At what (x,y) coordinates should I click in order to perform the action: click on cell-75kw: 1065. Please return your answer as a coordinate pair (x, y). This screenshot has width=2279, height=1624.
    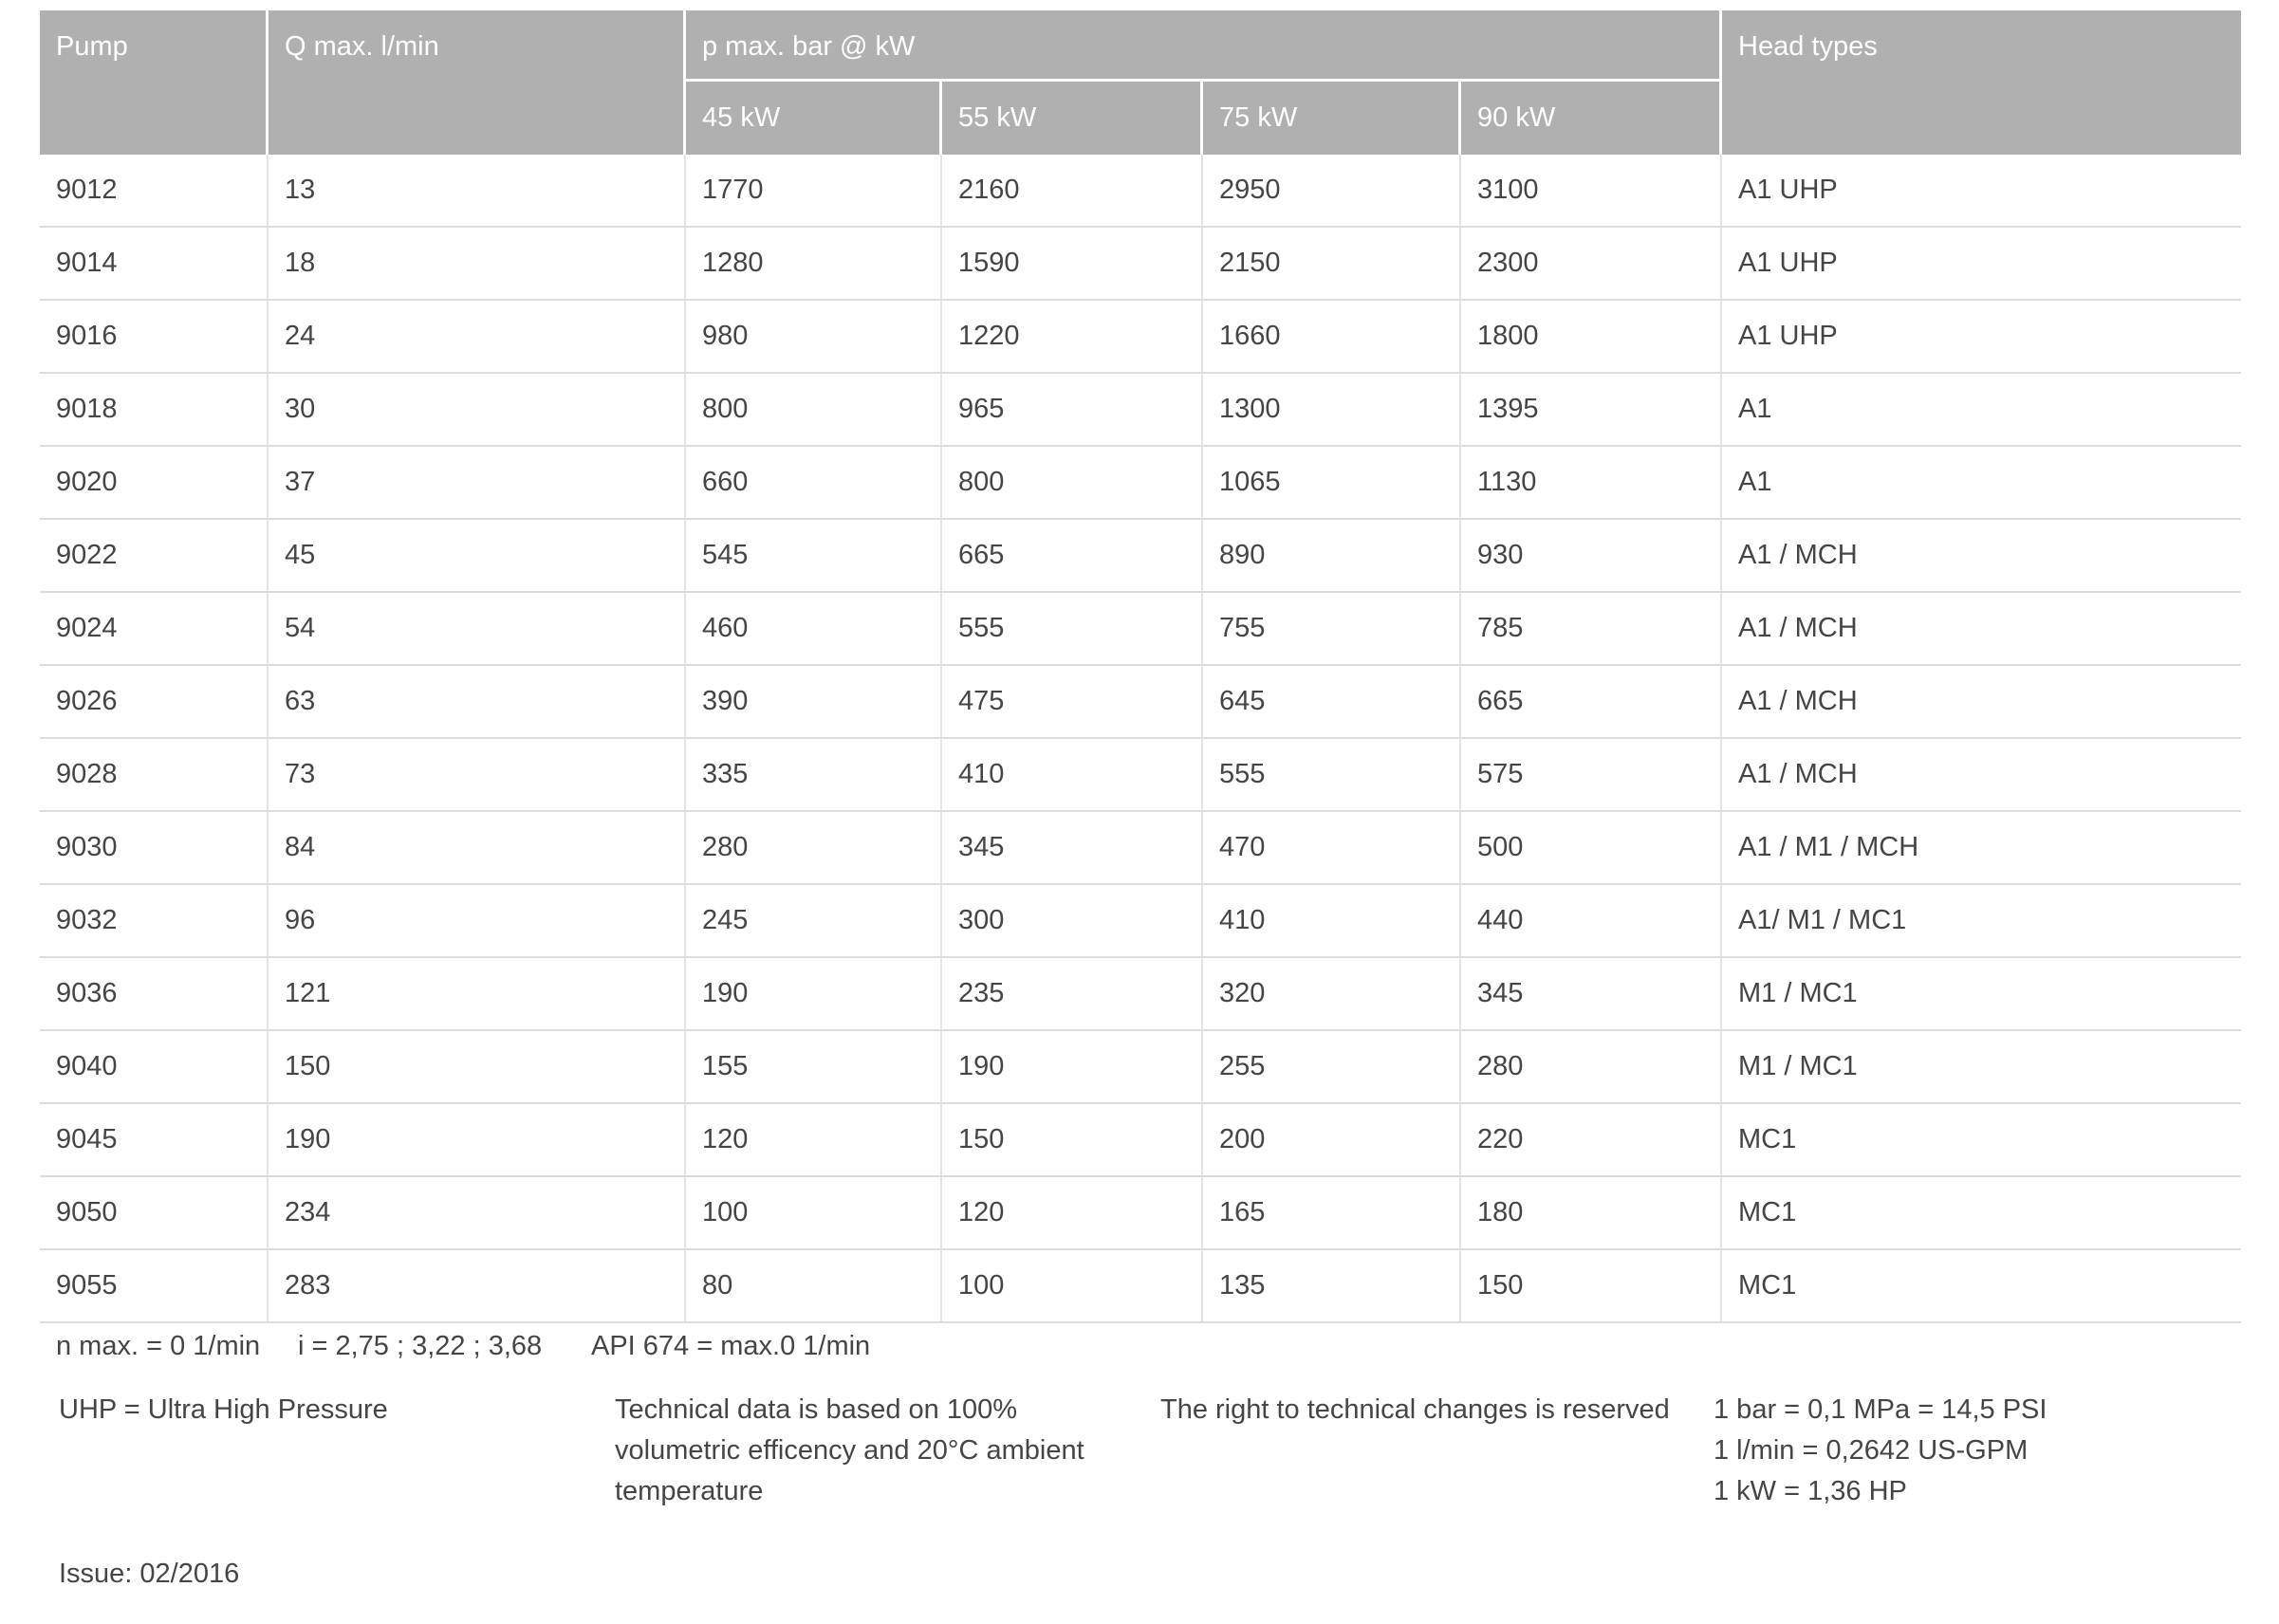
    Looking at the image, I should click on (1332, 483).